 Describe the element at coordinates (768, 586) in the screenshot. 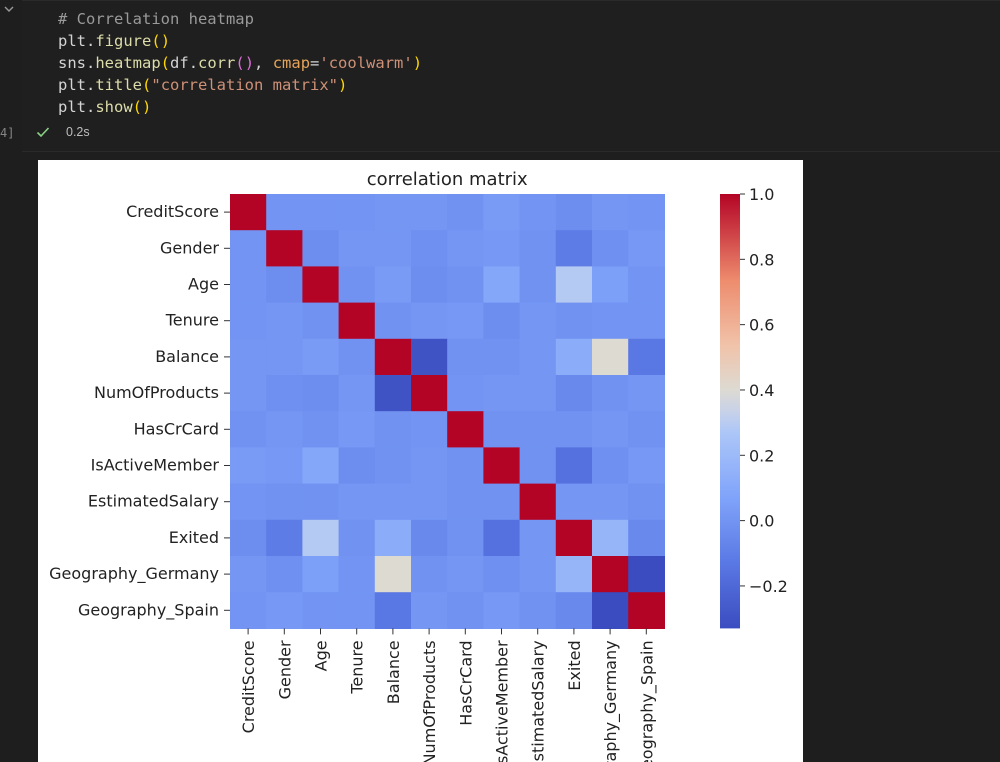

I see `colorbar-tick-label: −0.2` at that location.